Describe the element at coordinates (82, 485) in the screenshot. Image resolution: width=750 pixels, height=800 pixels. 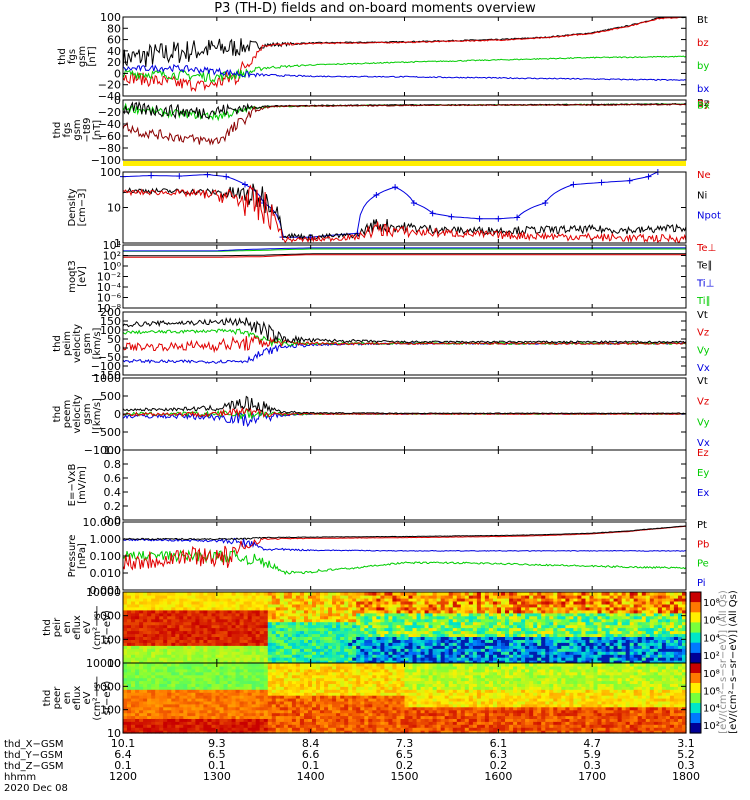
I see `y-axis-label: [mV/m]` at that location.